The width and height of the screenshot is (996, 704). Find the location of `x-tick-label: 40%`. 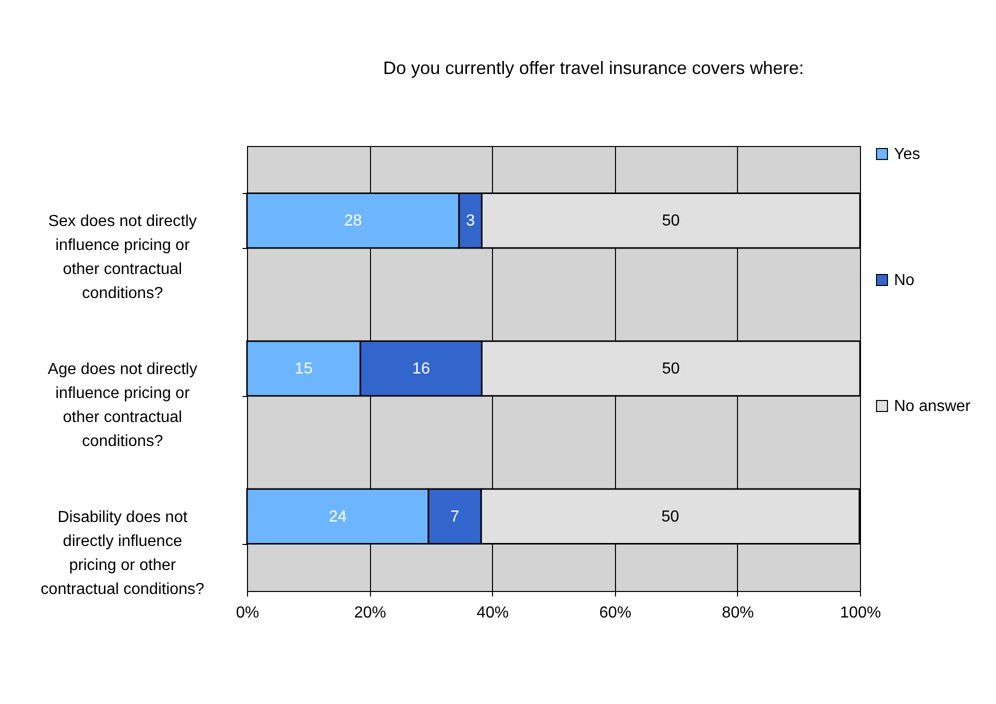

x-tick-label: 40% is located at coordinates (492, 613).